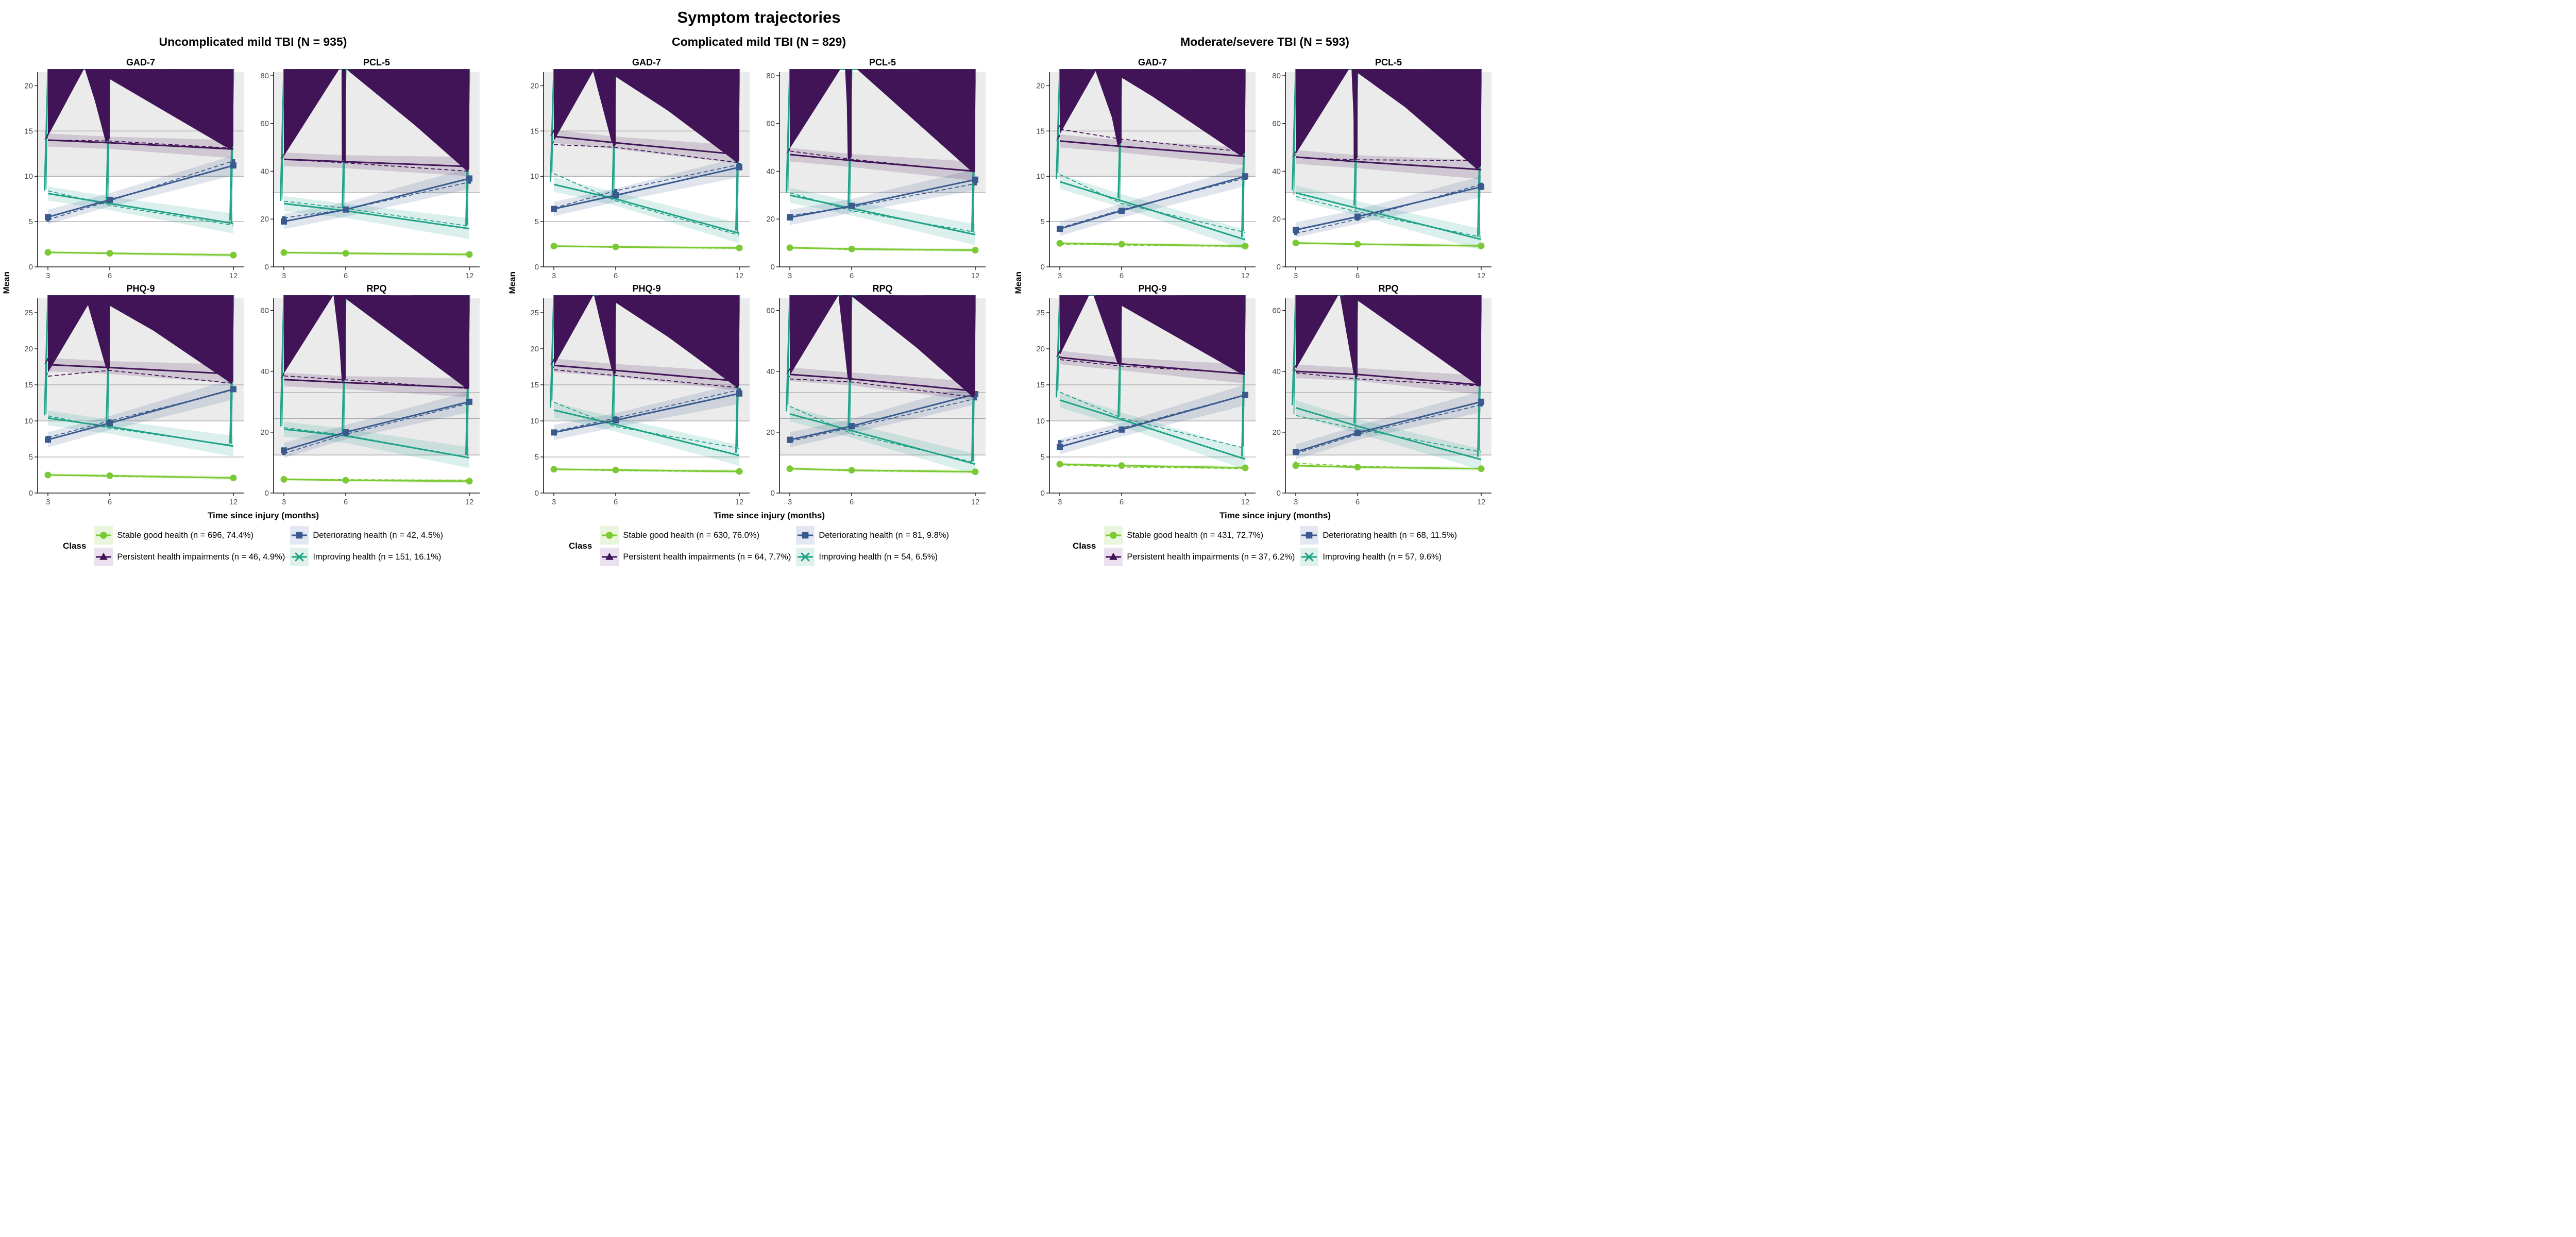  What do you see at coordinates (6, 283) in the screenshot?
I see `y-axis-label: Mean` at bounding box center [6, 283].